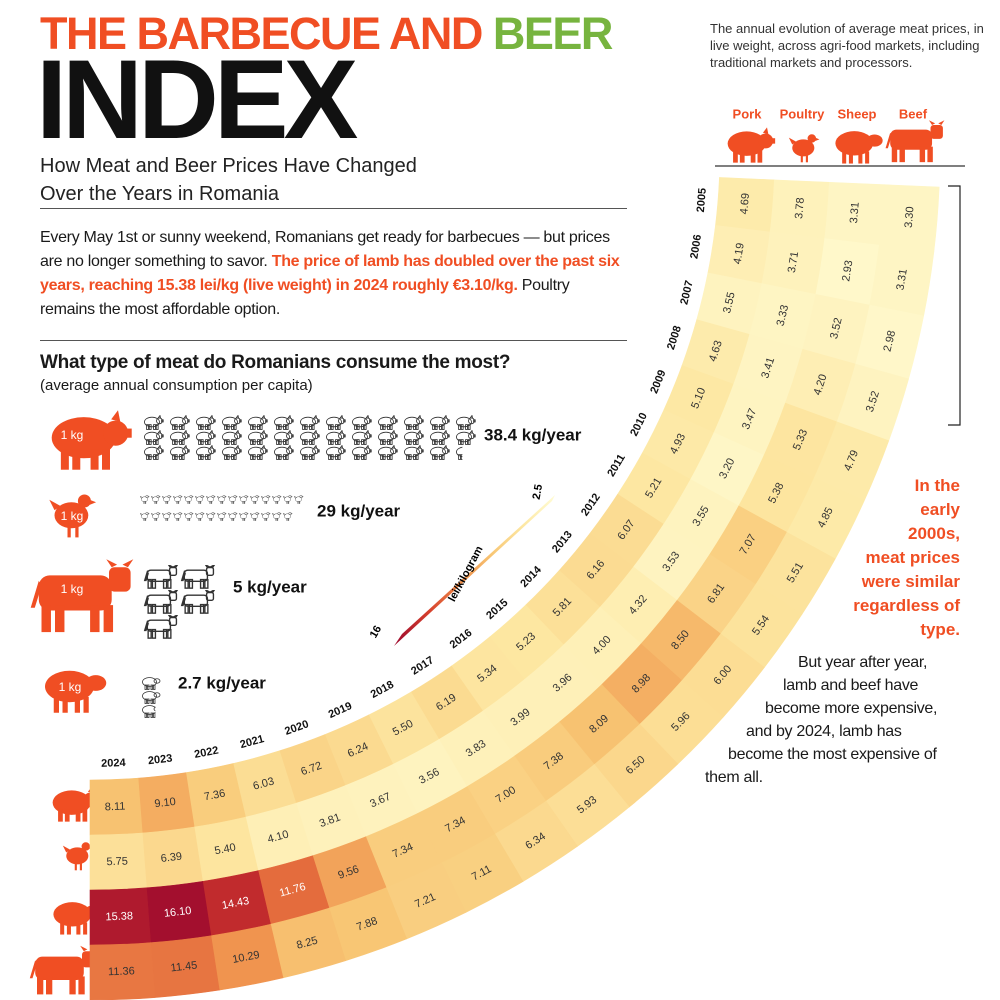  What do you see at coordinates (245, 957) in the screenshot?
I see `cell-label: 10.29` at bounding box center [245, 957].